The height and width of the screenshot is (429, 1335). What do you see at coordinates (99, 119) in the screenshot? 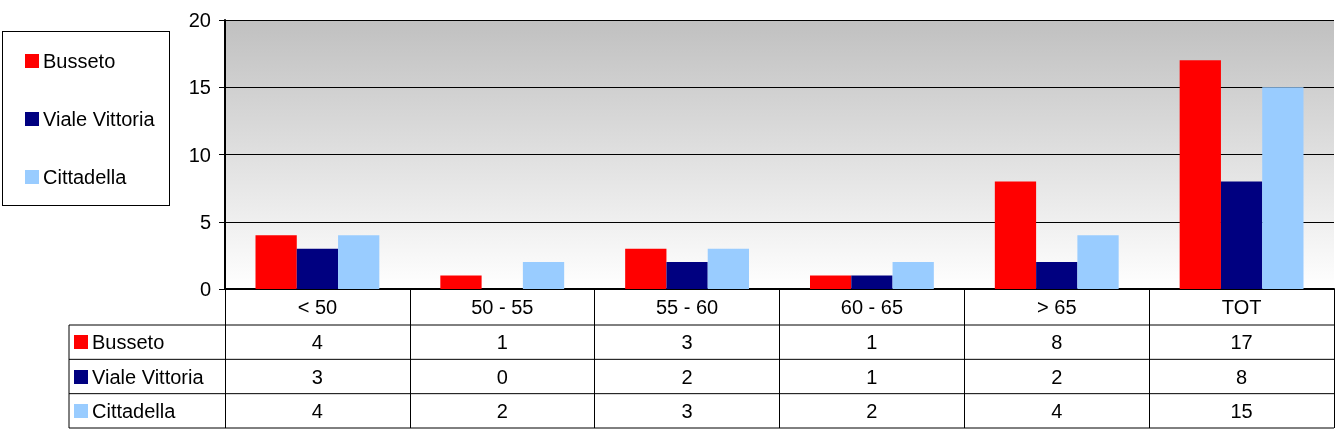
I see `text: Viale Vittoria` at bounding box center [99, 119].